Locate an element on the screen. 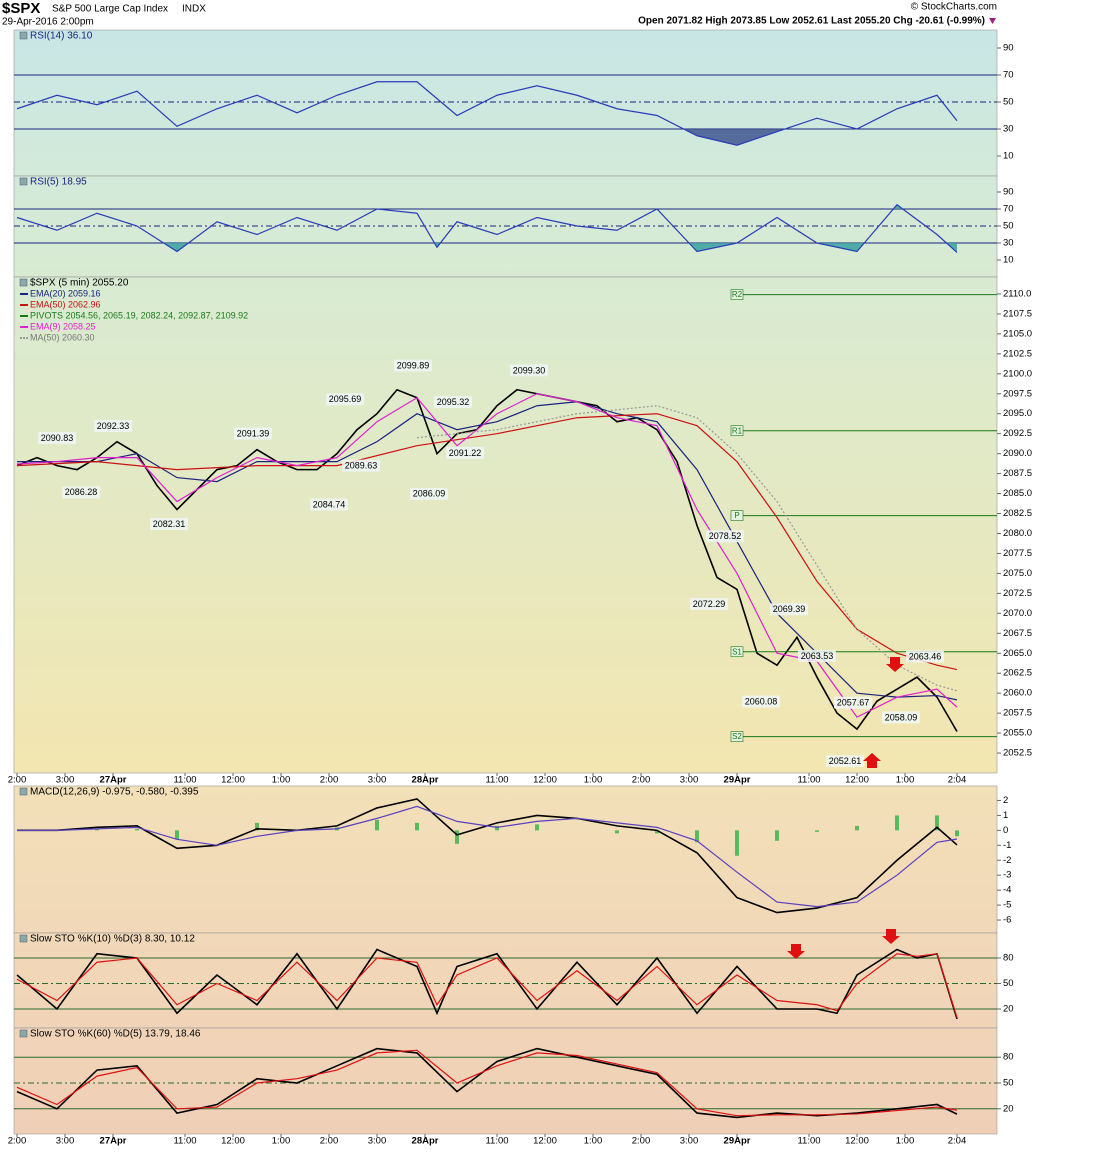 The image size is (1100, 1155). panel-title: Slow STO %K(10) %D(3) 8.30, 10.12 is located at coordinates (112, 939).